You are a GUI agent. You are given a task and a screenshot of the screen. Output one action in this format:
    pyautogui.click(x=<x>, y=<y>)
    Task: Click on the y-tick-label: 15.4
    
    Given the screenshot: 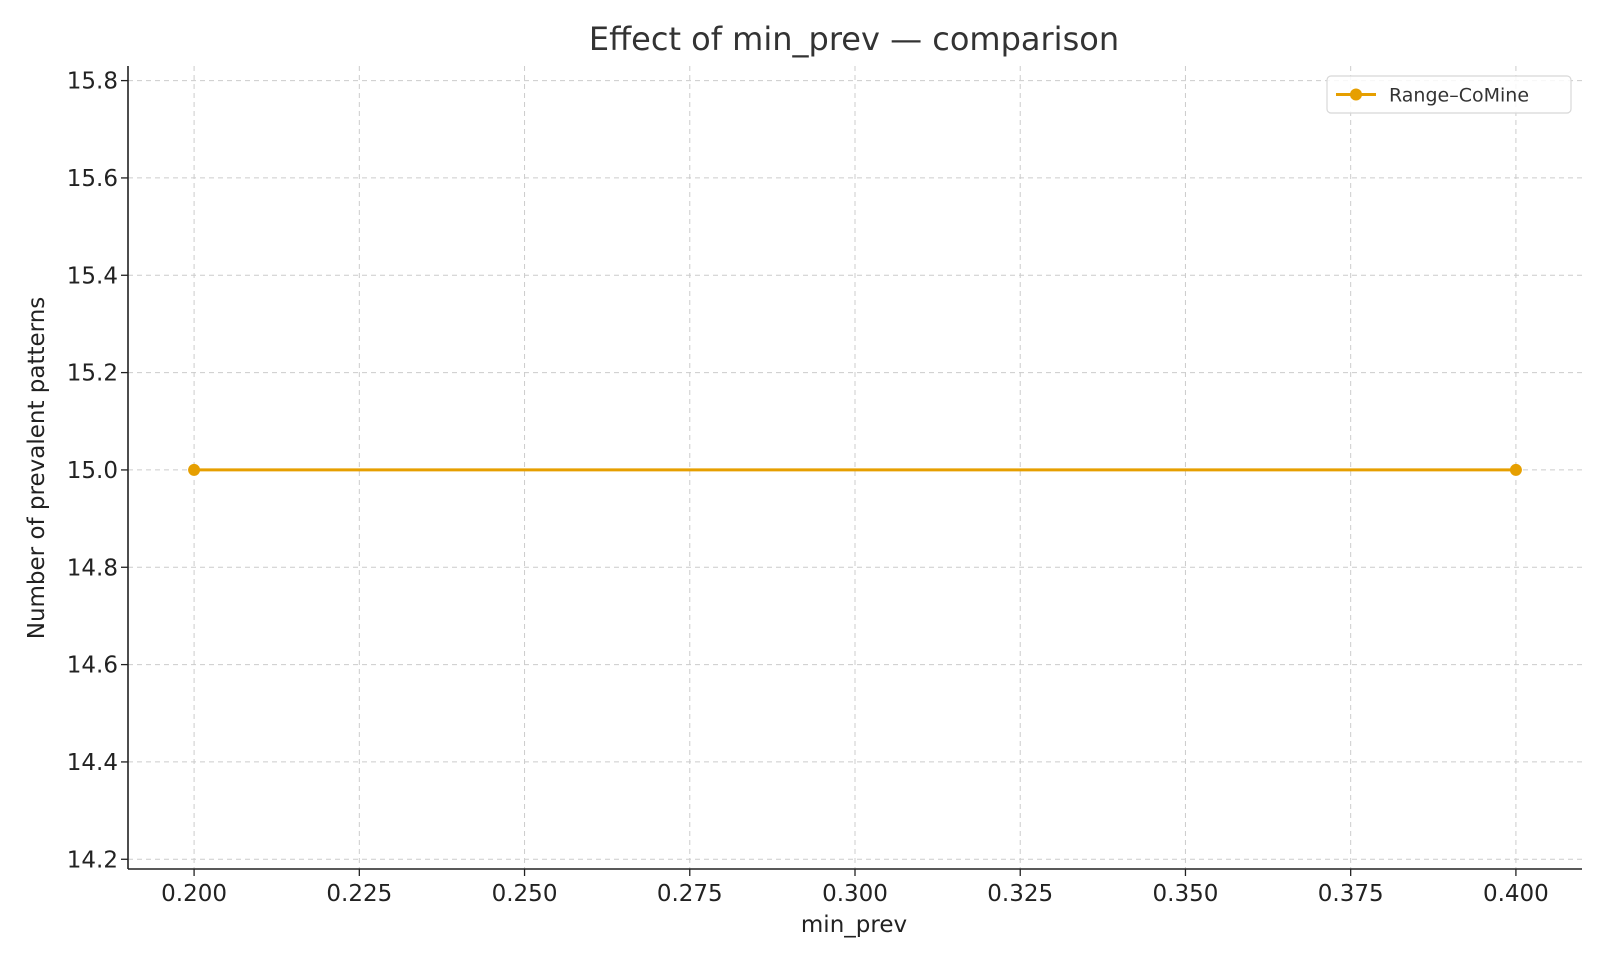 What is the action you would take?
    pyautogui.click(x=92, y=276)
    